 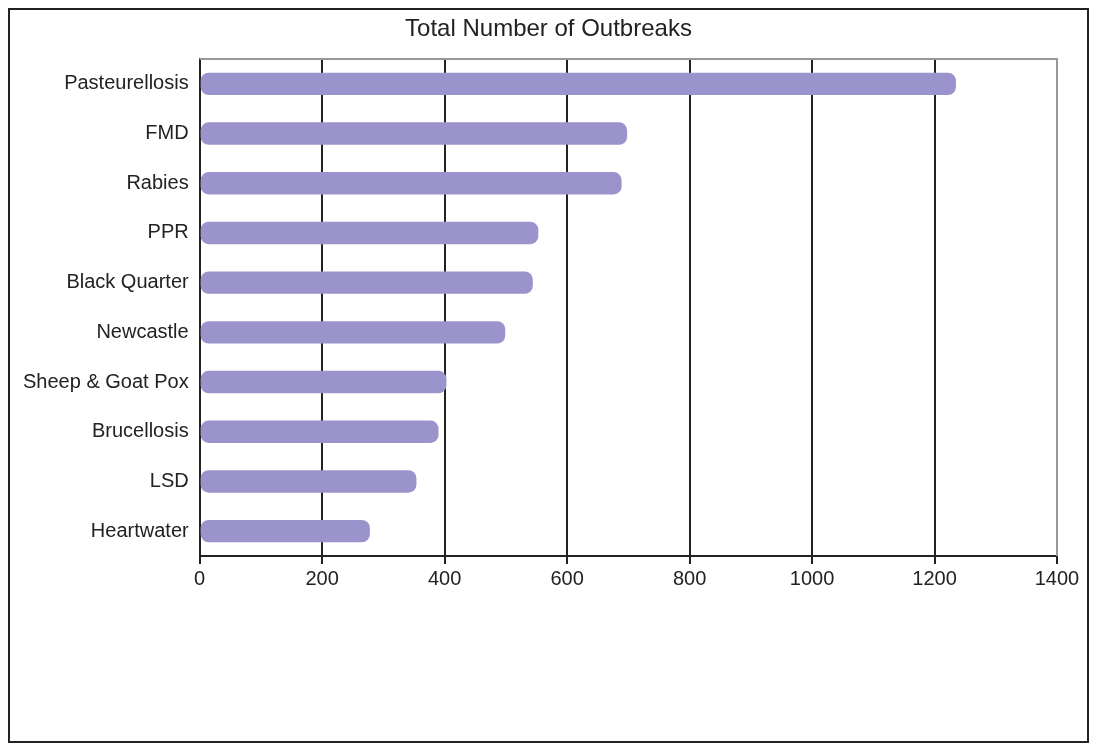 I want to click on y-tick-label: FMD, so click(x=167, y=132).